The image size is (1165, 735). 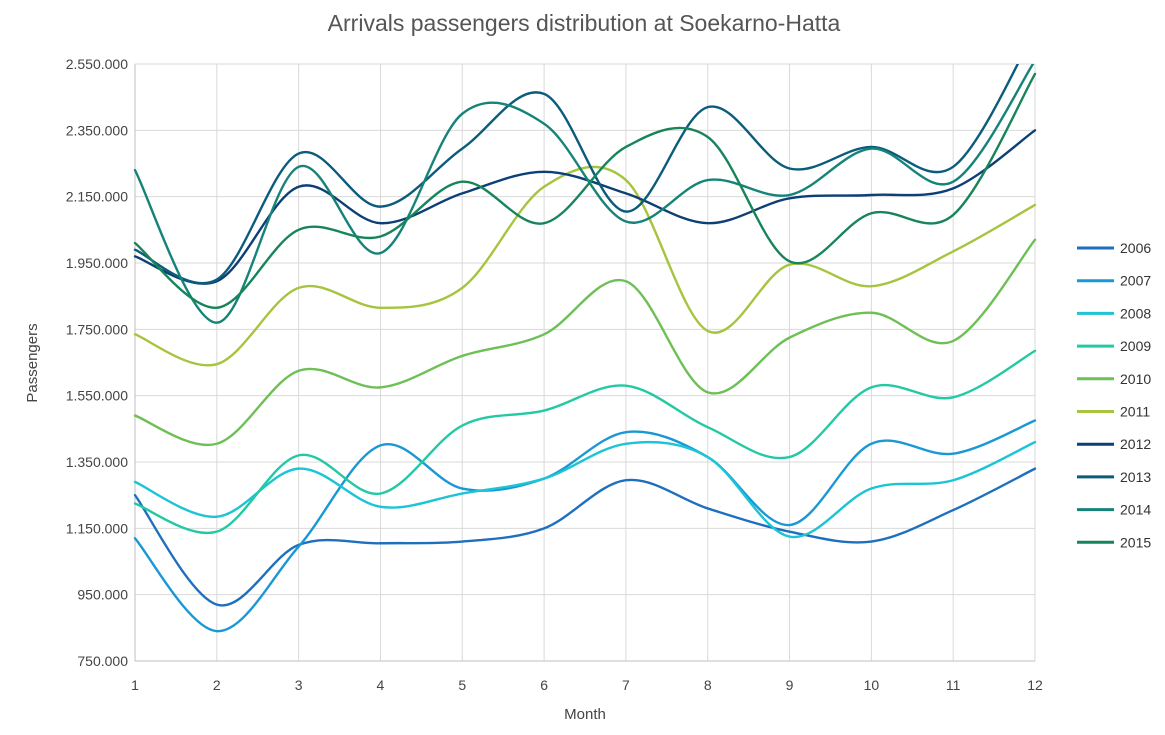 I want to click on y-tick-label: 2.150.000, so click(x=97, y=197).